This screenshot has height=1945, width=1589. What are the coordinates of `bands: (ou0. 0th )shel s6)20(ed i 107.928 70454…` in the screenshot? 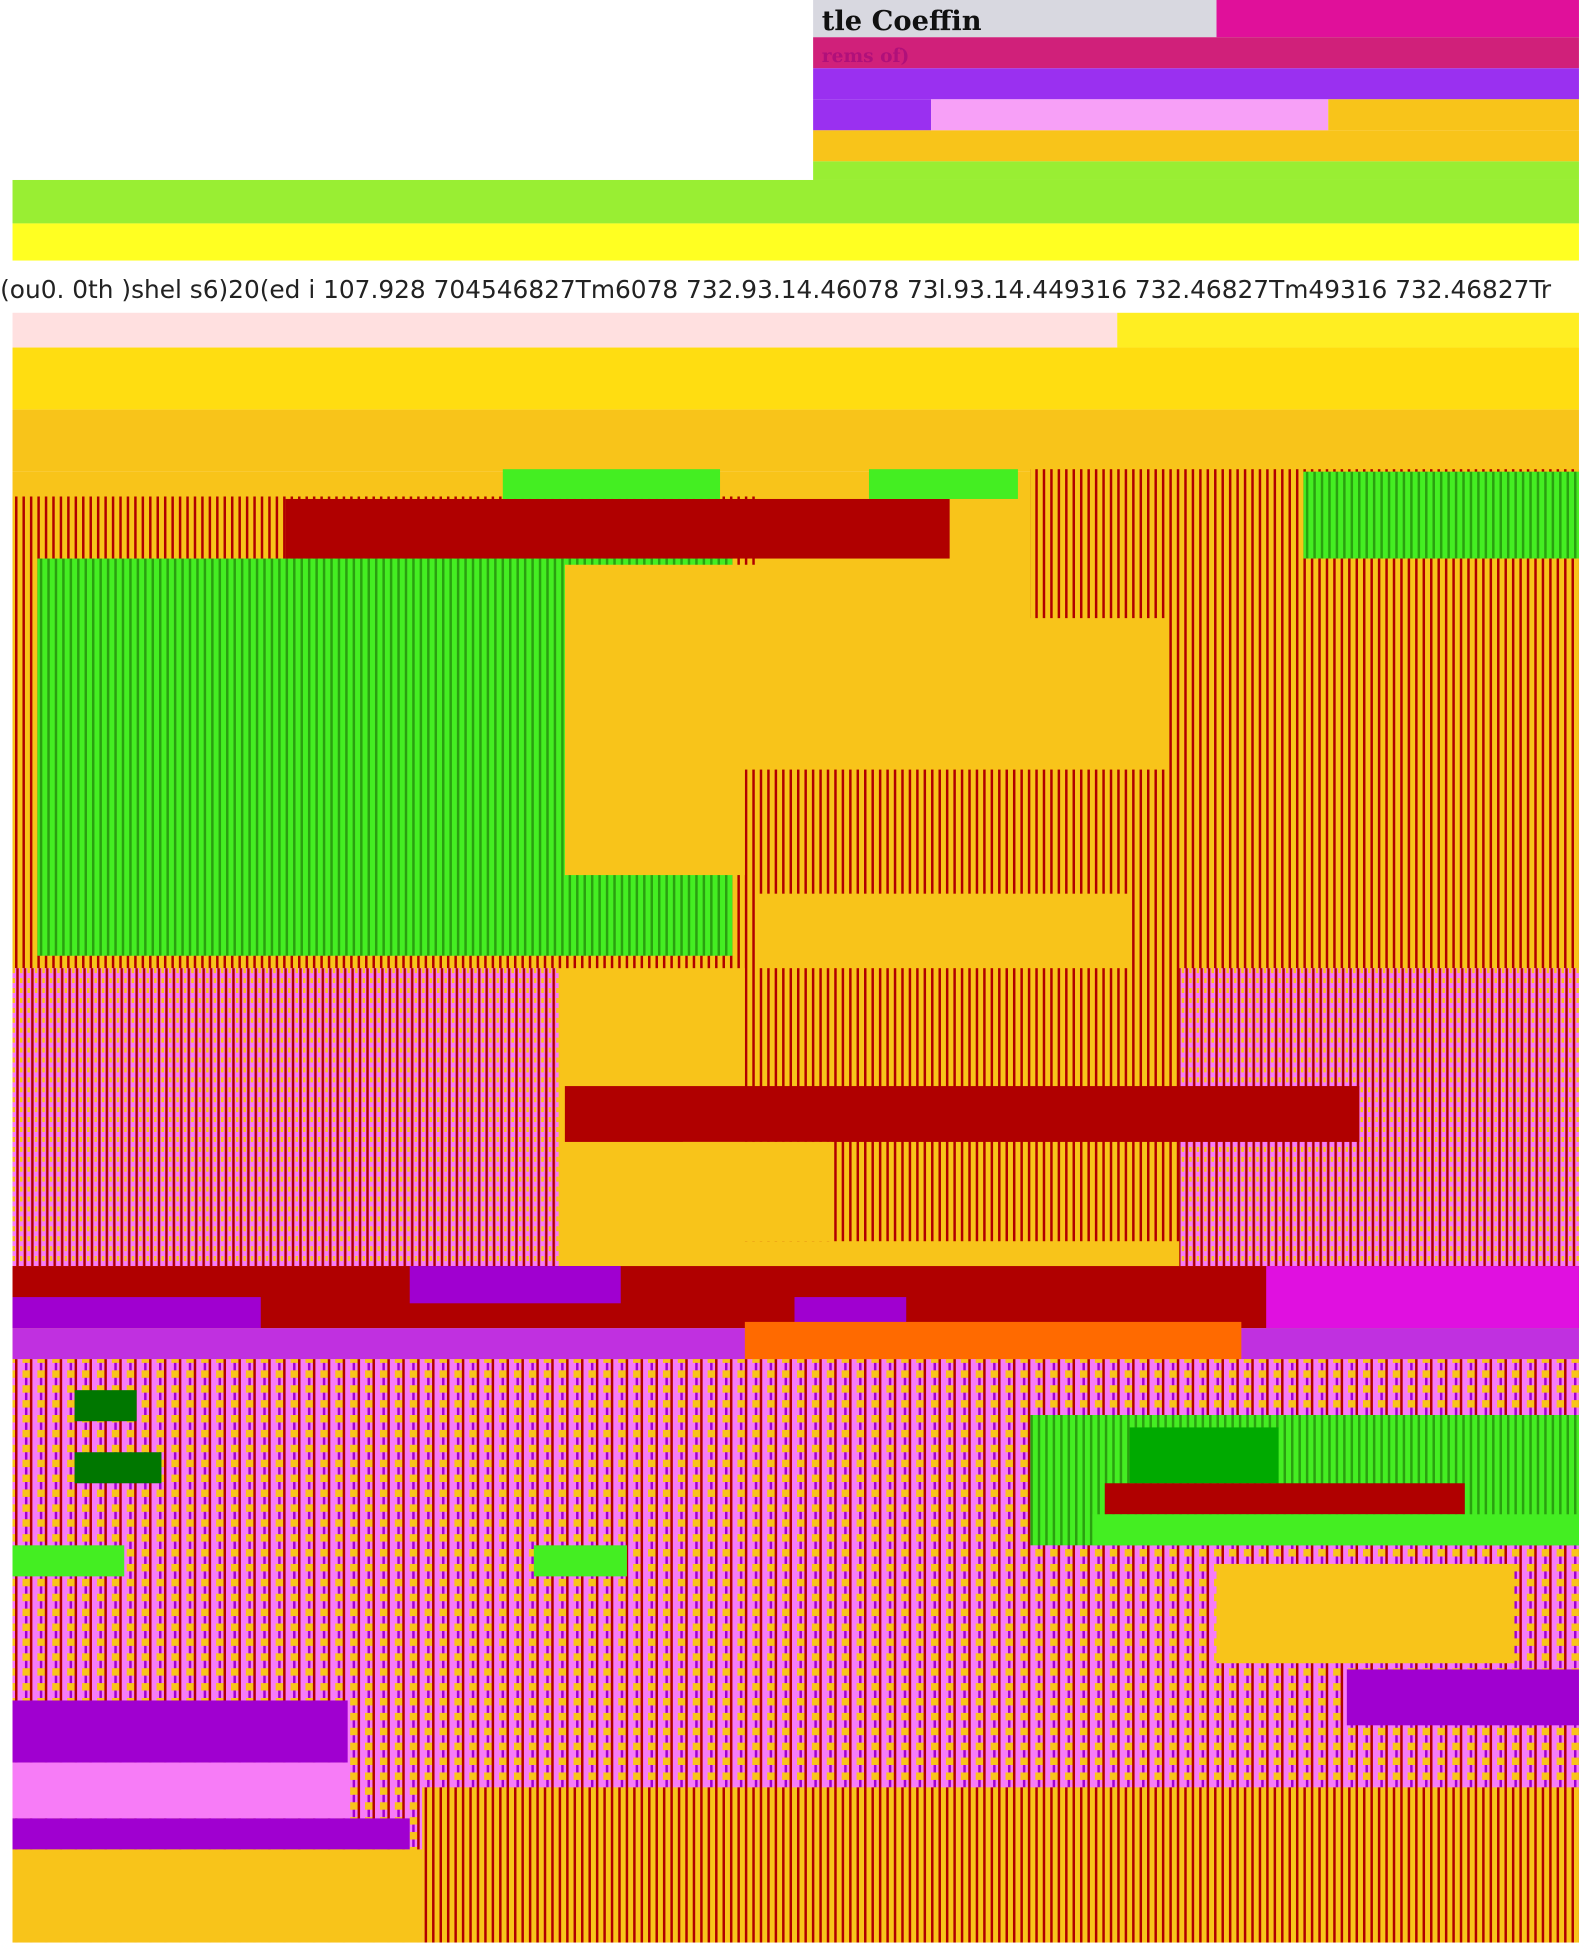 It's located at (789, 325).